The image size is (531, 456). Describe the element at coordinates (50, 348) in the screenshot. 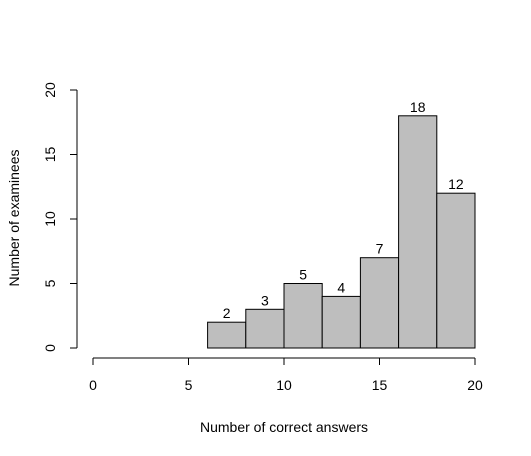

I see `y-tick-label: 0` at that location.